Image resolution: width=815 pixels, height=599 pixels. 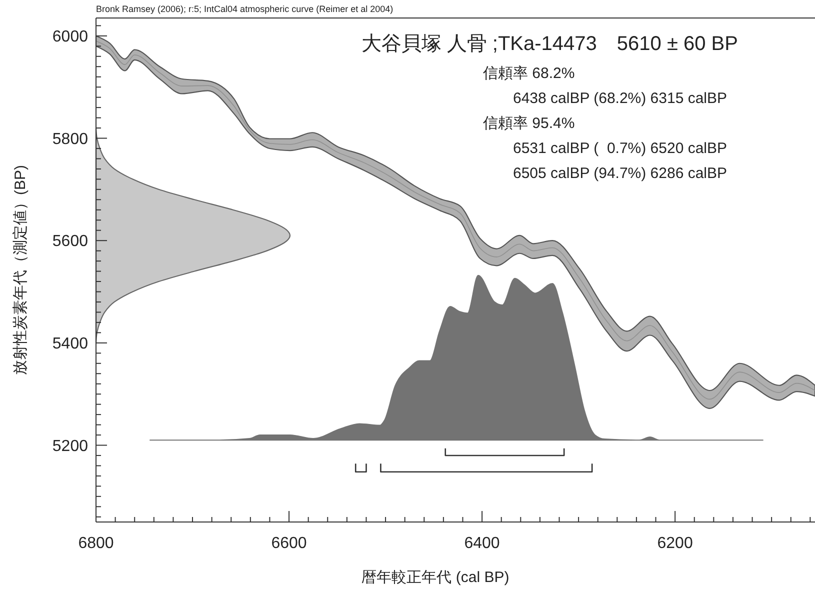 What do you see at coordinates (20, 269) in the screenshot?
I see `y-axis-title: 放射性炭素年代（測定値）(BP)` at bounding box center [20, 269].